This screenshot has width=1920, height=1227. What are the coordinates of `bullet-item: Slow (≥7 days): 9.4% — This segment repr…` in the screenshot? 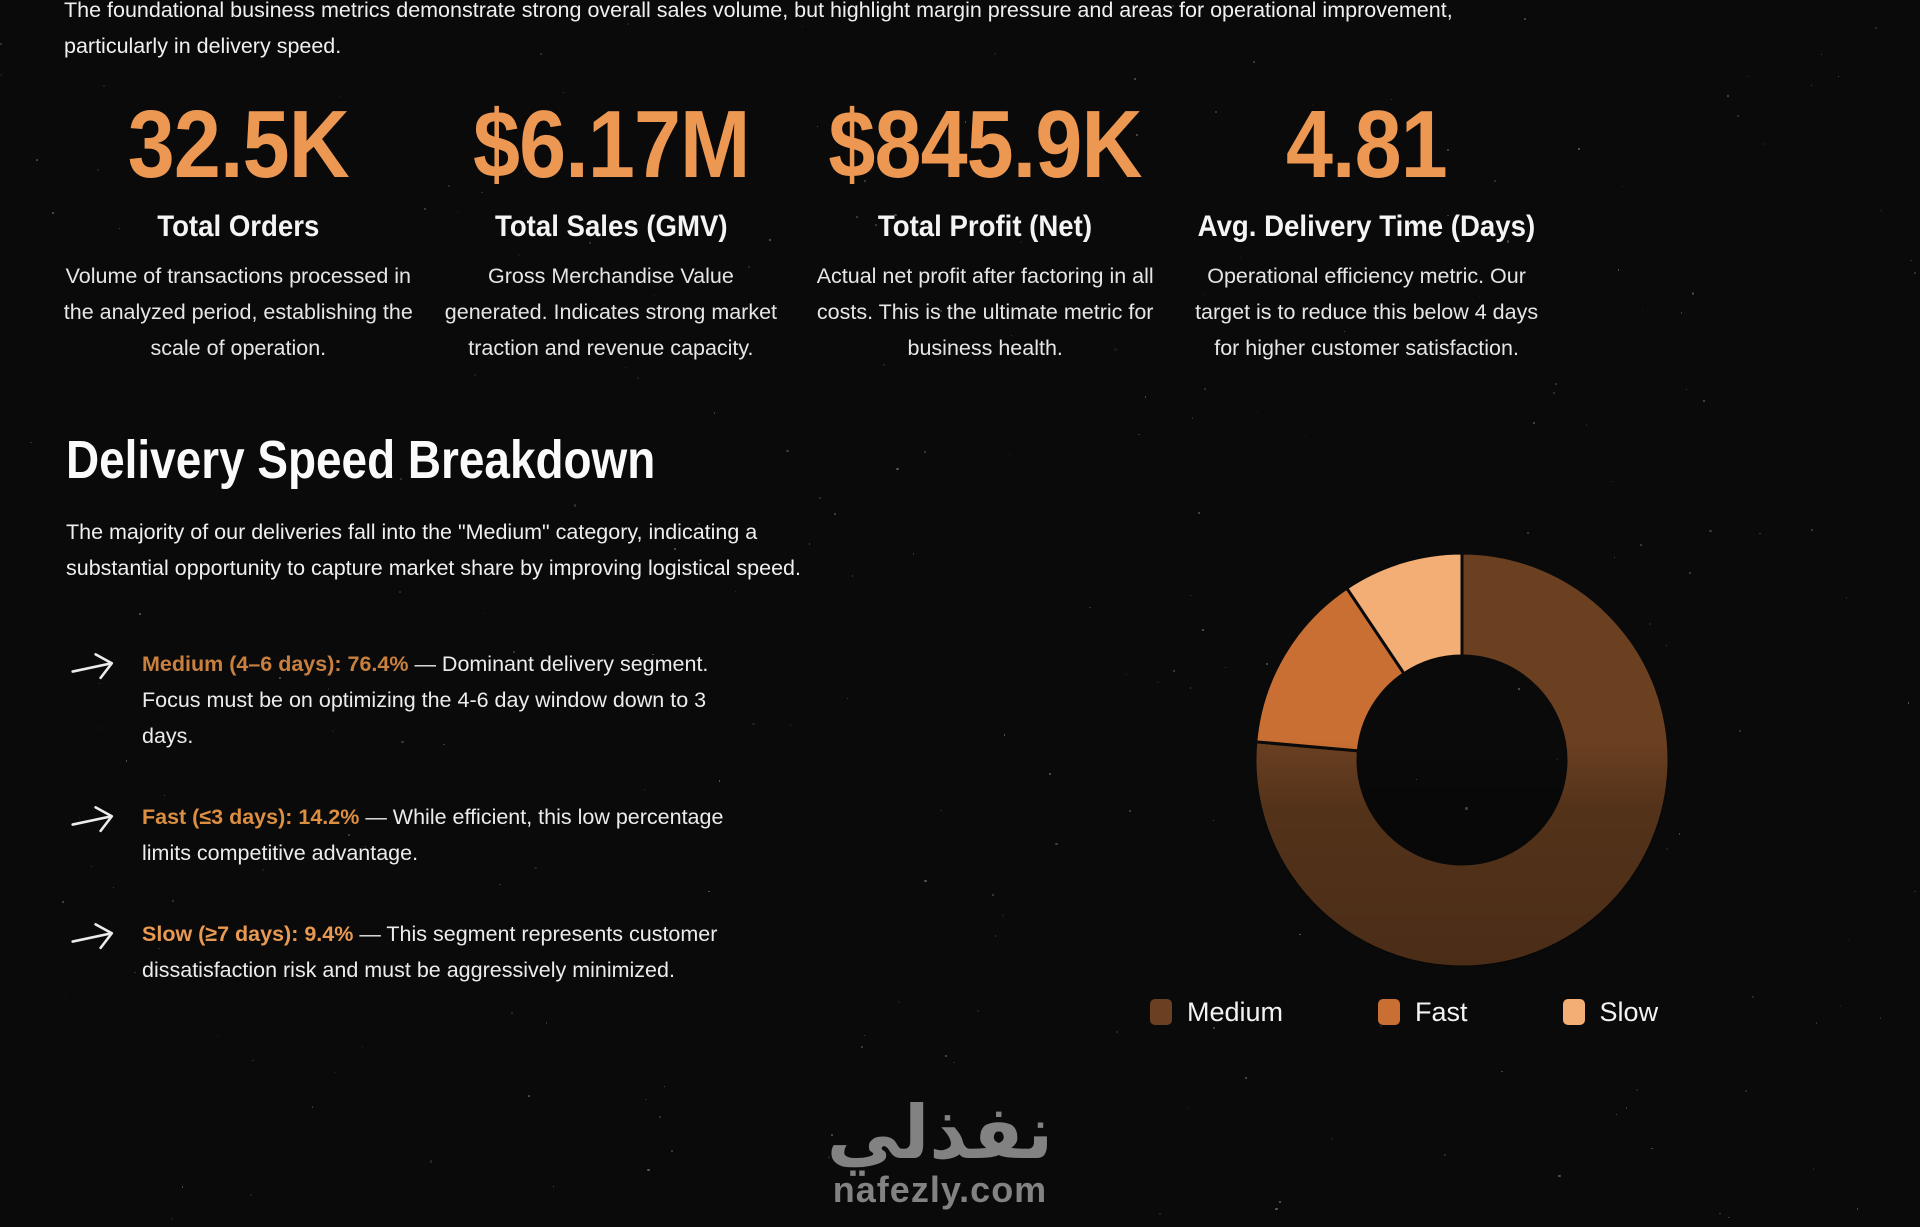 It's located at (404, 952).